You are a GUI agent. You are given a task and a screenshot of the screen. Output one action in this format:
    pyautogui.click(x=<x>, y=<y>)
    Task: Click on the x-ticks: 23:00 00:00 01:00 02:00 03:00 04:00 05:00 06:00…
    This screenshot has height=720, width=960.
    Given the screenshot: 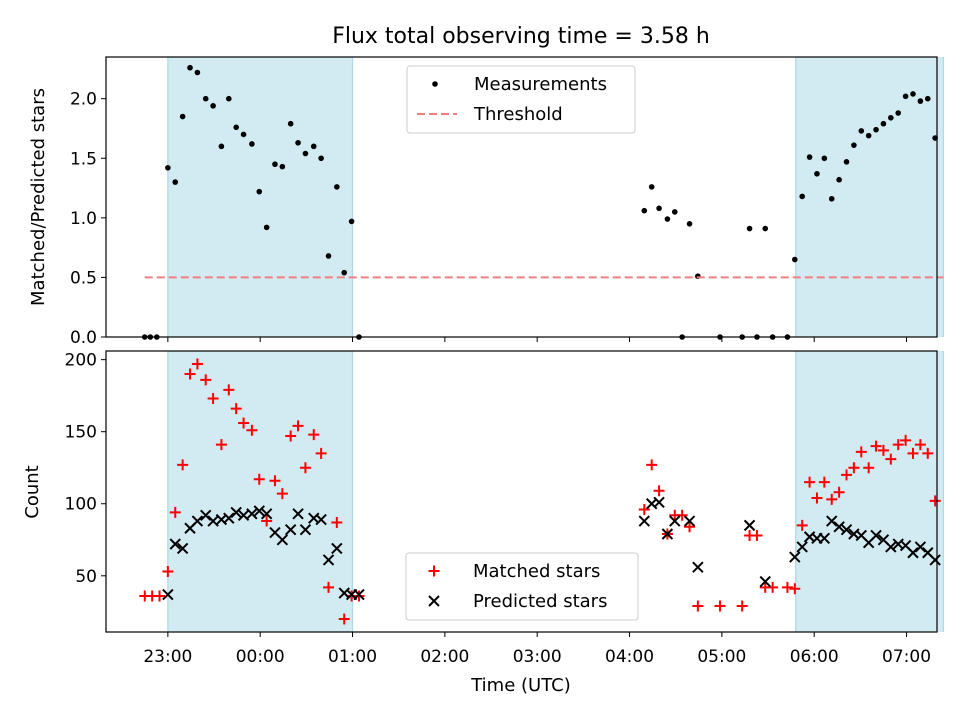 What is the action you would take?
    pyautogui.click(x=537, y=657)
    